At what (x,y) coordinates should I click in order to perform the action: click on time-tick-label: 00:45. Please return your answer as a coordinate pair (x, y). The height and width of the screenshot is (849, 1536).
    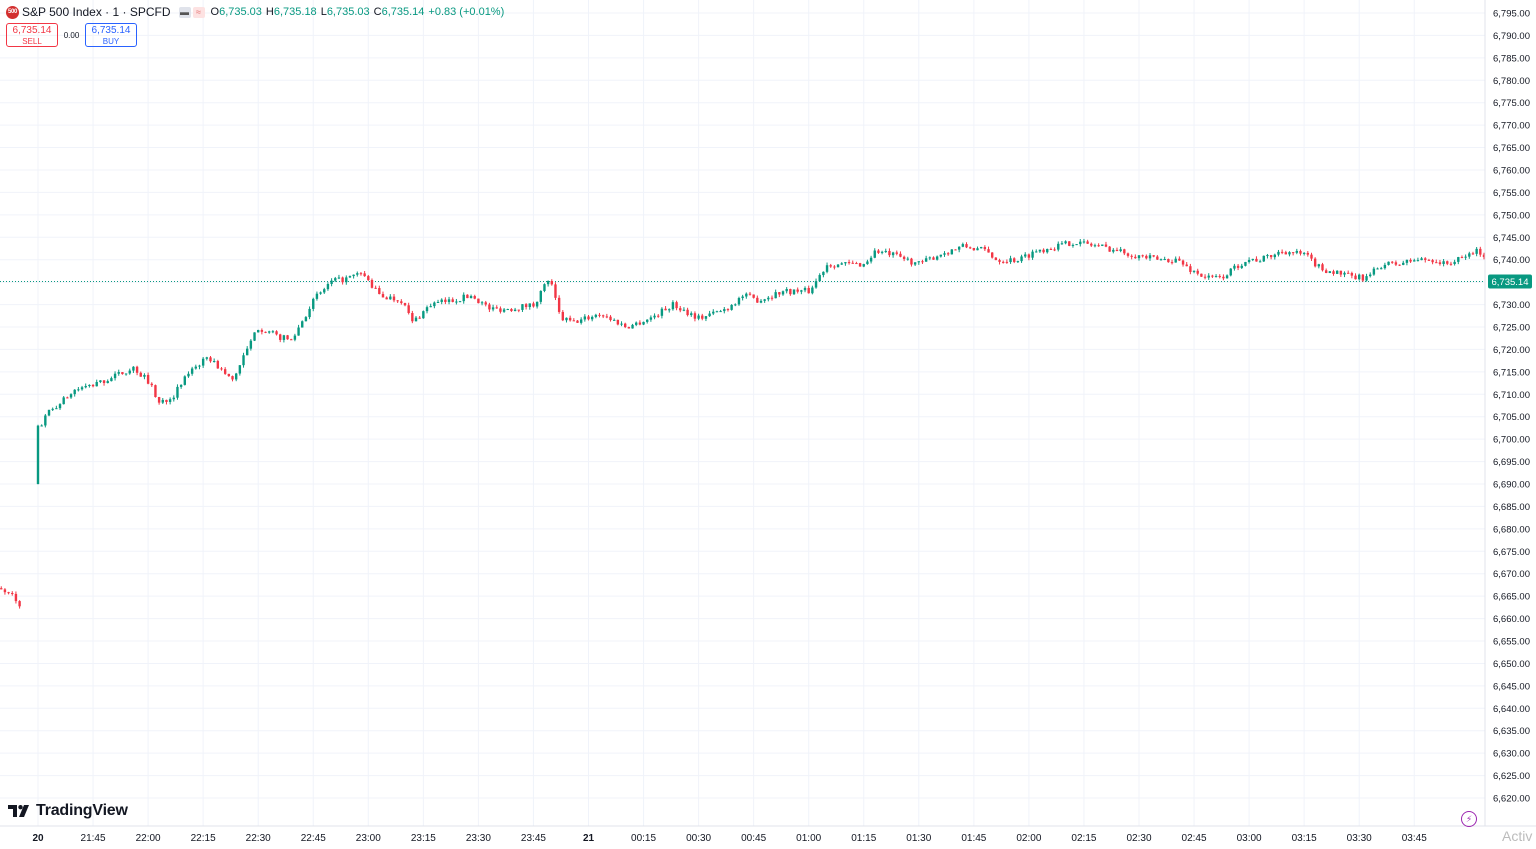
    Looking at the image, I should click on (753, 838).